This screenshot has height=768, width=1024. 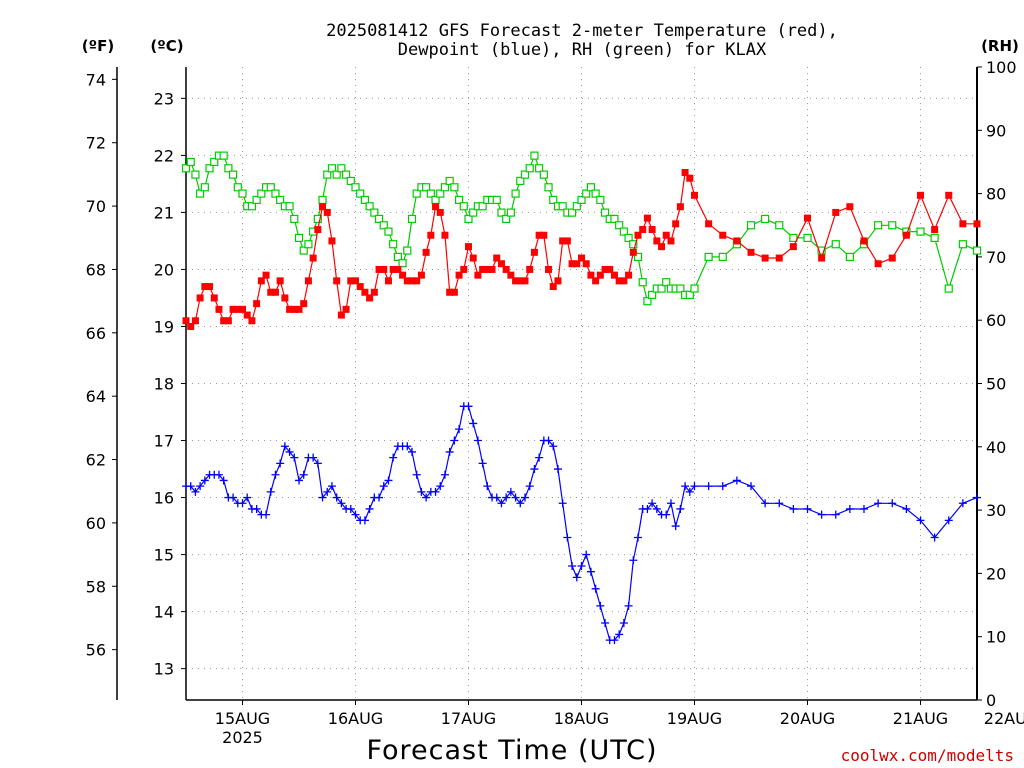 What do you see at coordinates (991, 700) in the screenshot?
I see `rh-tick-label: 0` at bounding box center [991, 700].